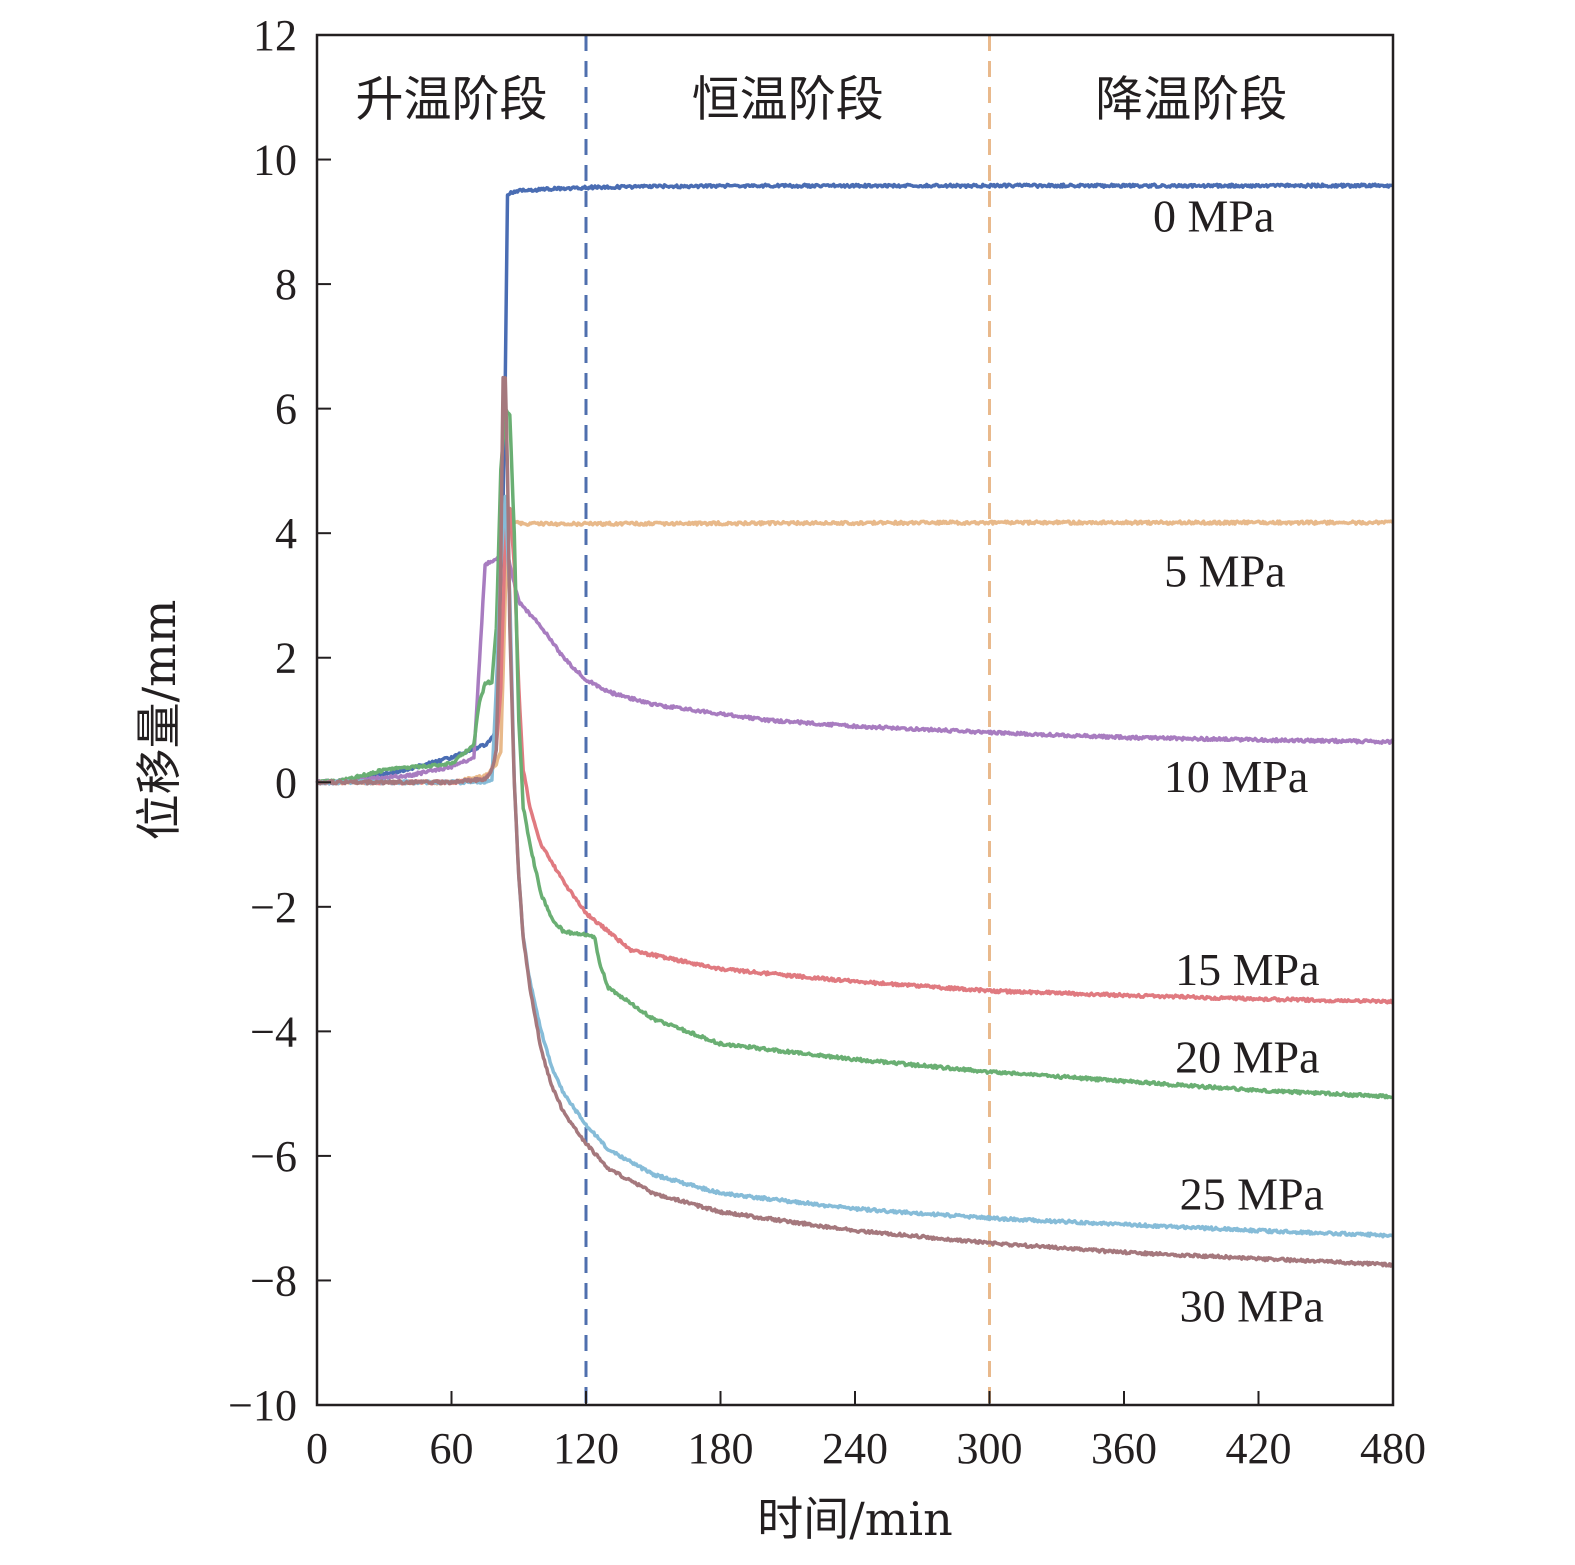 The width and height of the screenshot is (1575, 1565). I want to click on y-tick-label: 0, so click(286, 782).